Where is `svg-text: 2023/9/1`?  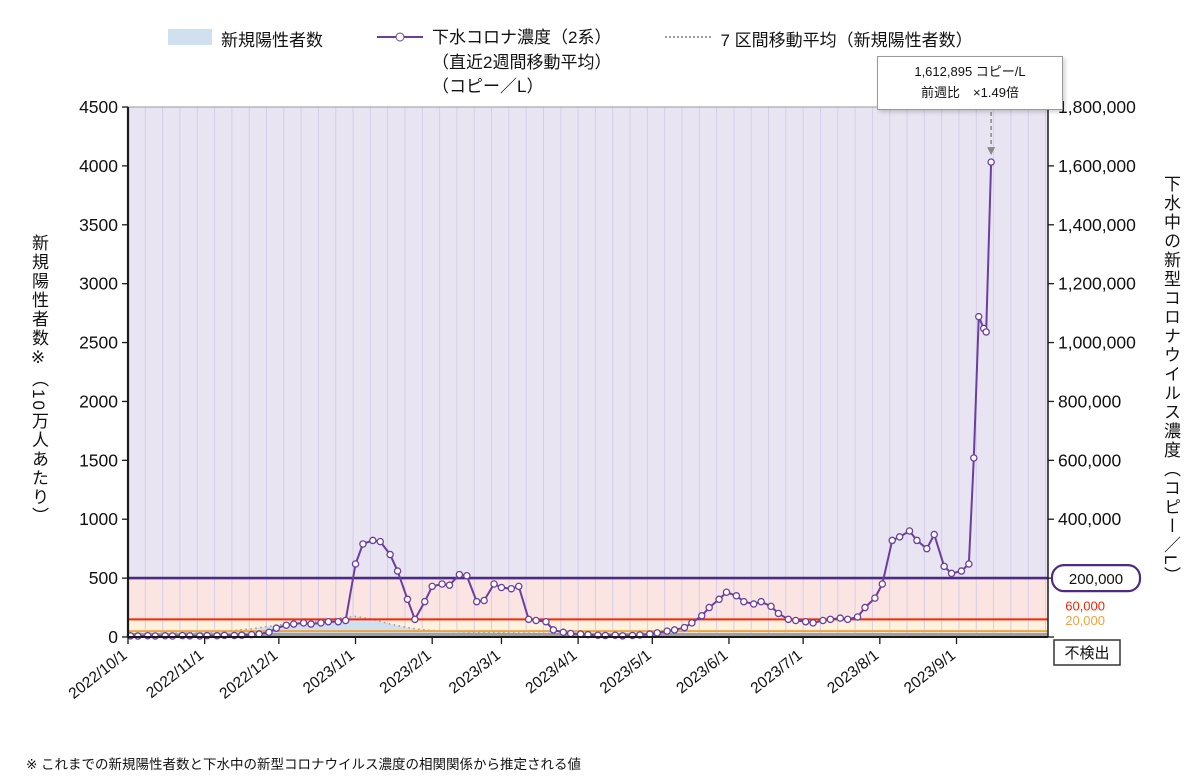 svg-text: 2023/9/1 is located at coordinates (930, 672).